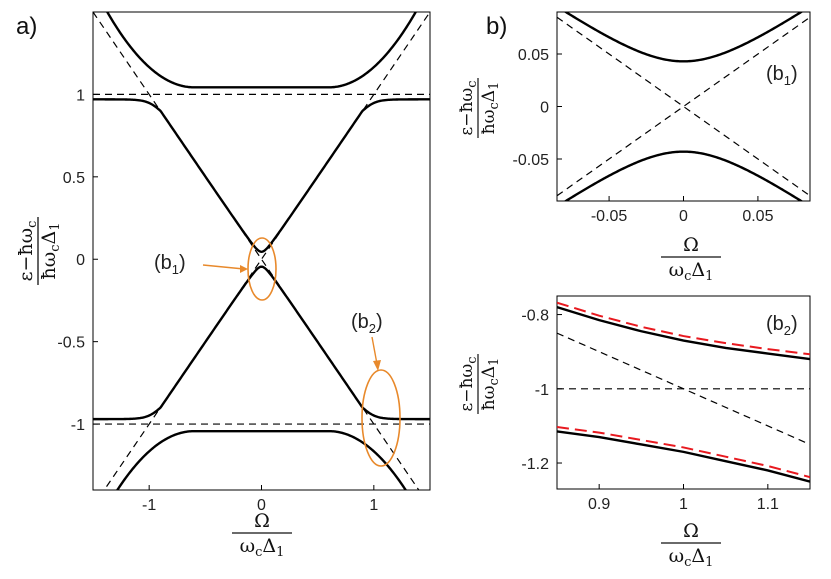  I want to click on ytick-label-a-4: -1, so click(78, 425).